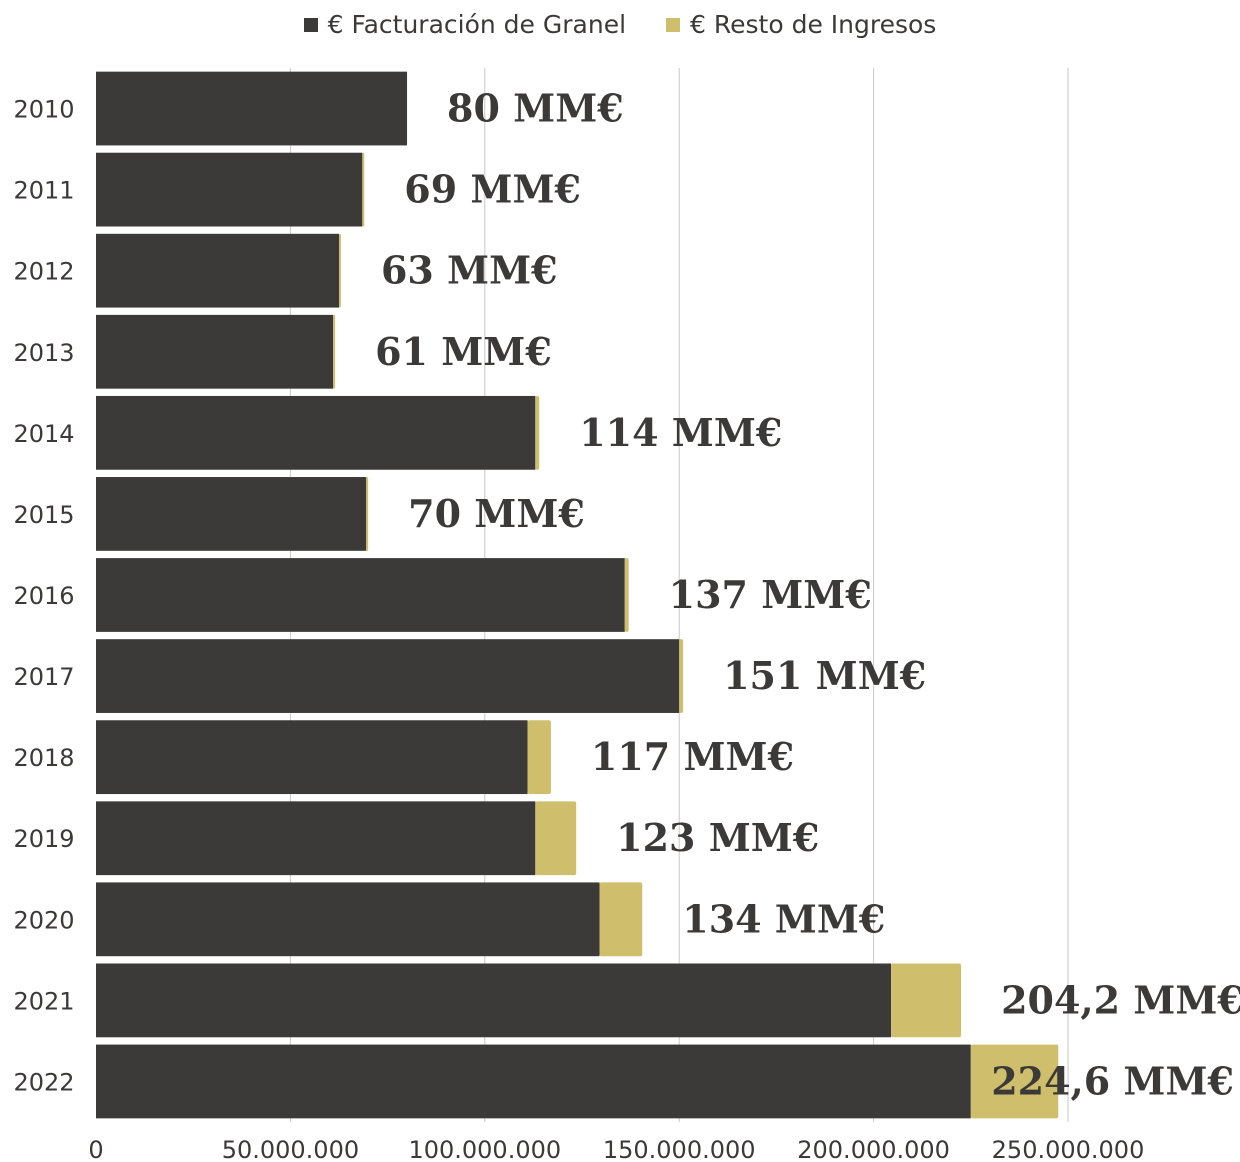 The height and width of the screenshot is (1162, 1240). What do you see at coordinates (43, 272) in the screenshot?
I see `category-label-2012: 2012` at bounding box center [43, 272].